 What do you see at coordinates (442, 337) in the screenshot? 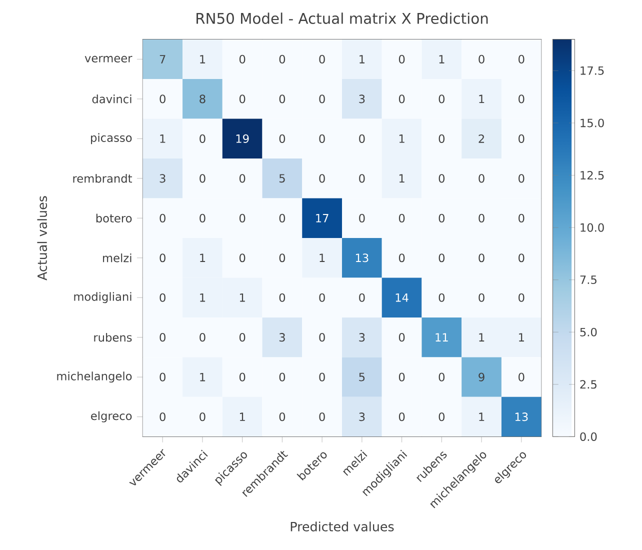
I see `data-label: 11` at bounding box center [442, 337].